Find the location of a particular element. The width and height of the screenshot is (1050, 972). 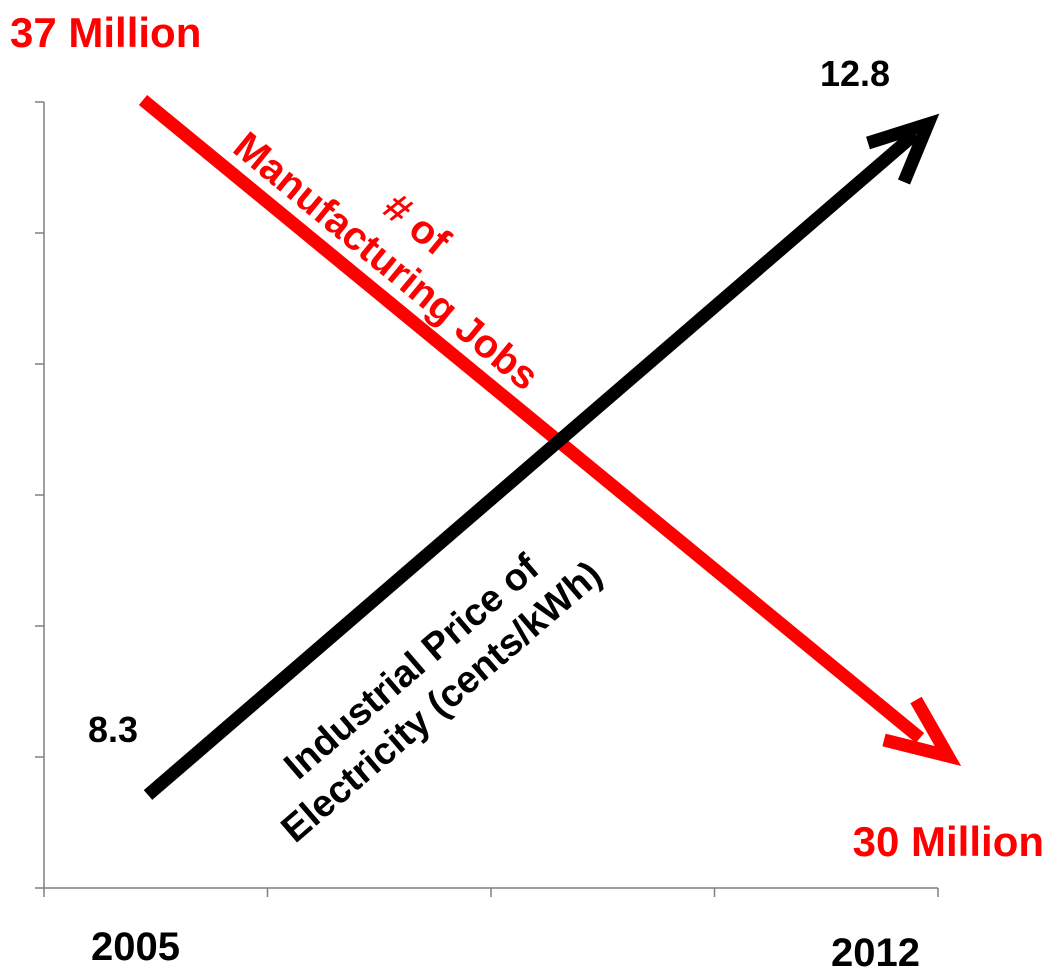

jobs-series-name: # of Manufacturing Jobs is located at coordinates (386, 261).